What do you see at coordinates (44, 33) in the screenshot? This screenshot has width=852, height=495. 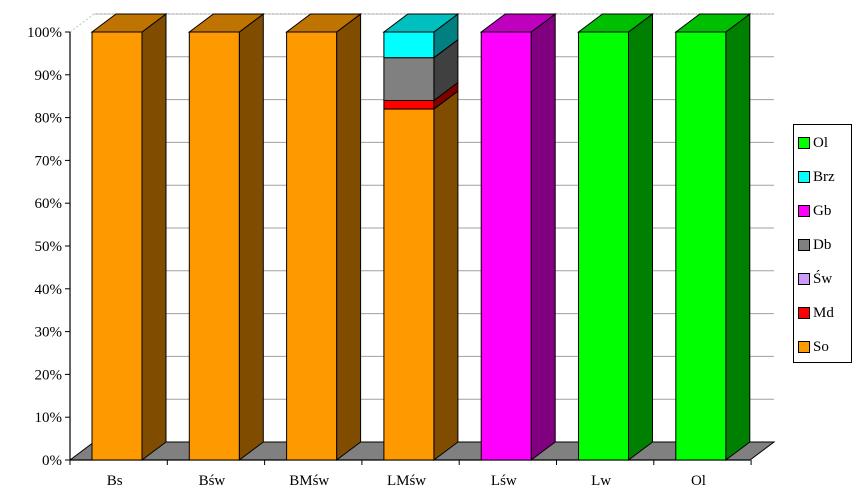 I see `y-tick-label: 100%` at bounding box center [44, 33].